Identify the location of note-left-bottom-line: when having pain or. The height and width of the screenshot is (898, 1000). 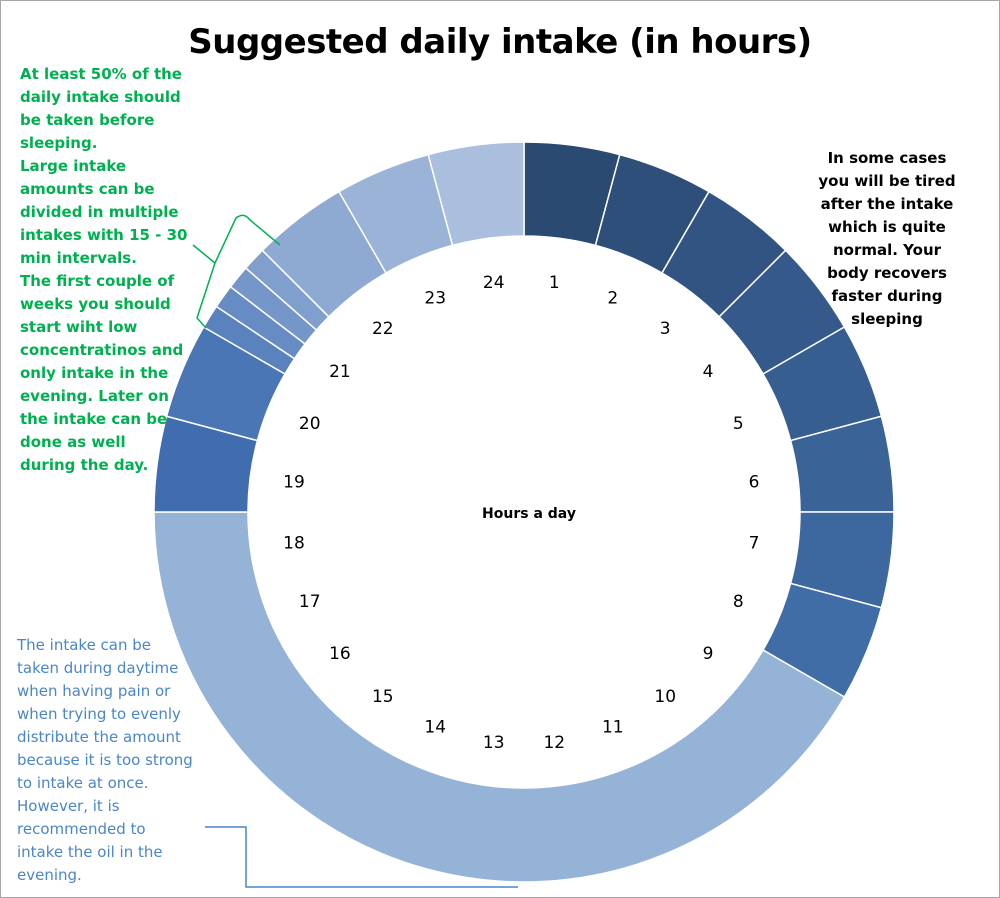
(94, 691).